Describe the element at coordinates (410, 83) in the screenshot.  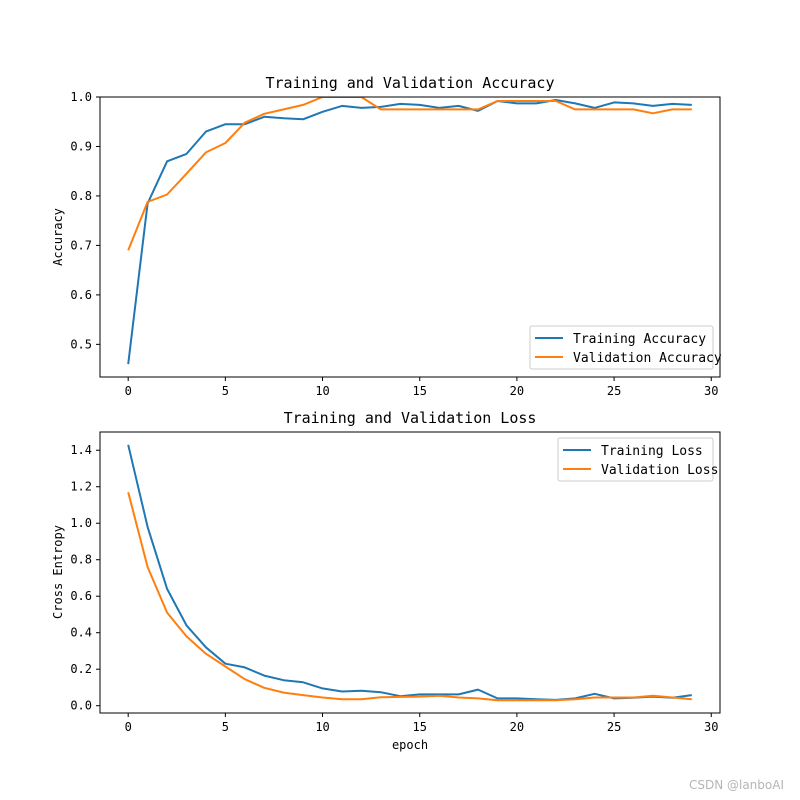
I see `accuracy-chart-title: Training and Validation Accuracy` at that location.